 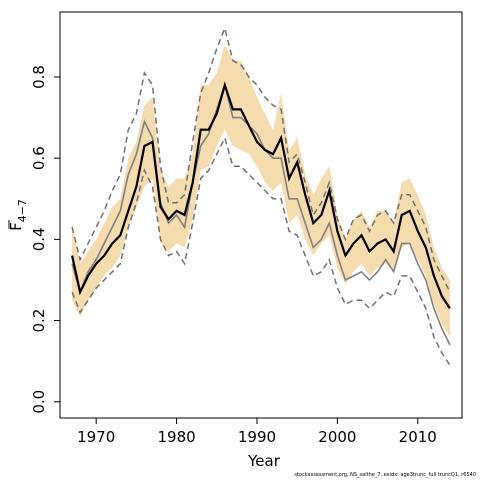 What do you see at coordinates (16, 226) in the screenshot?
I see `y-axis-title-main: F` at bounding box center [16, 226].